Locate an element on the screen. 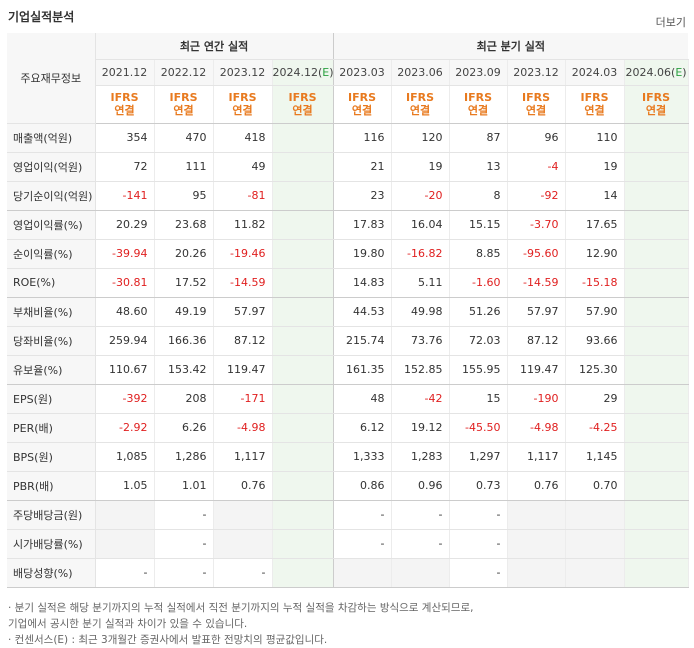 The image size is (694, 648). table-cell: 418 is located at coordinates (243, 138).